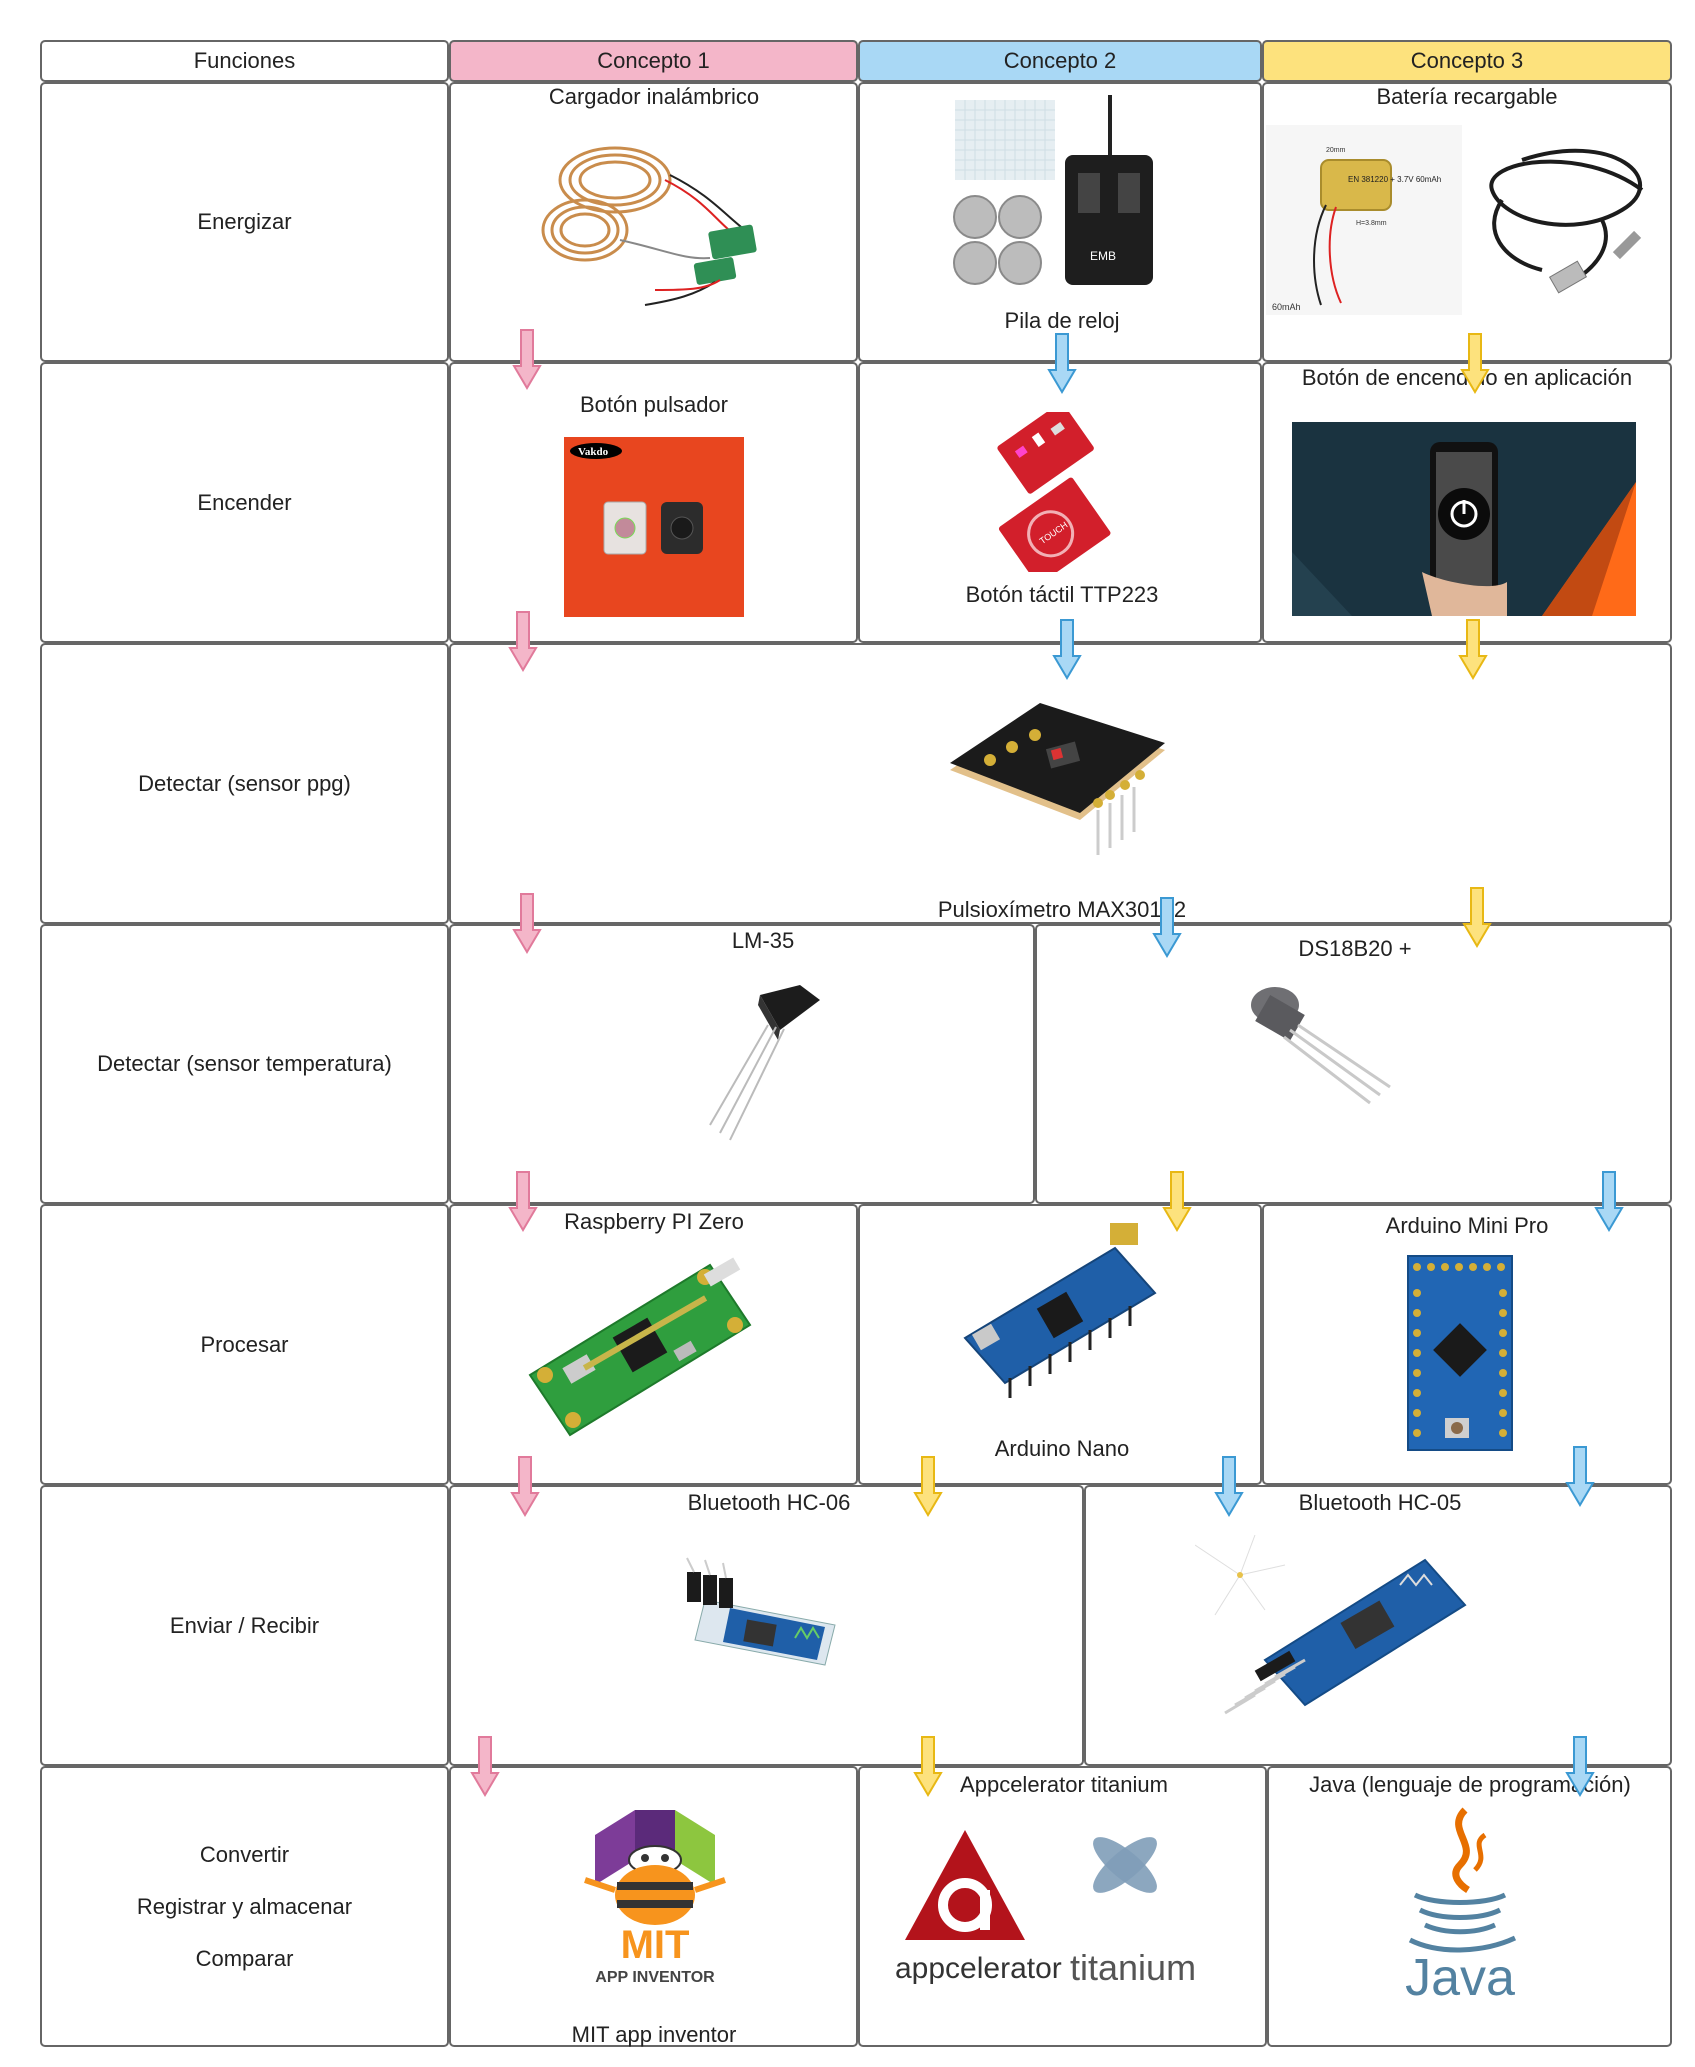 This screenshot has width=1695, height=2067. I want to click on label-c3-proc: Arduino Mini Pro, so click(1467, 1225).